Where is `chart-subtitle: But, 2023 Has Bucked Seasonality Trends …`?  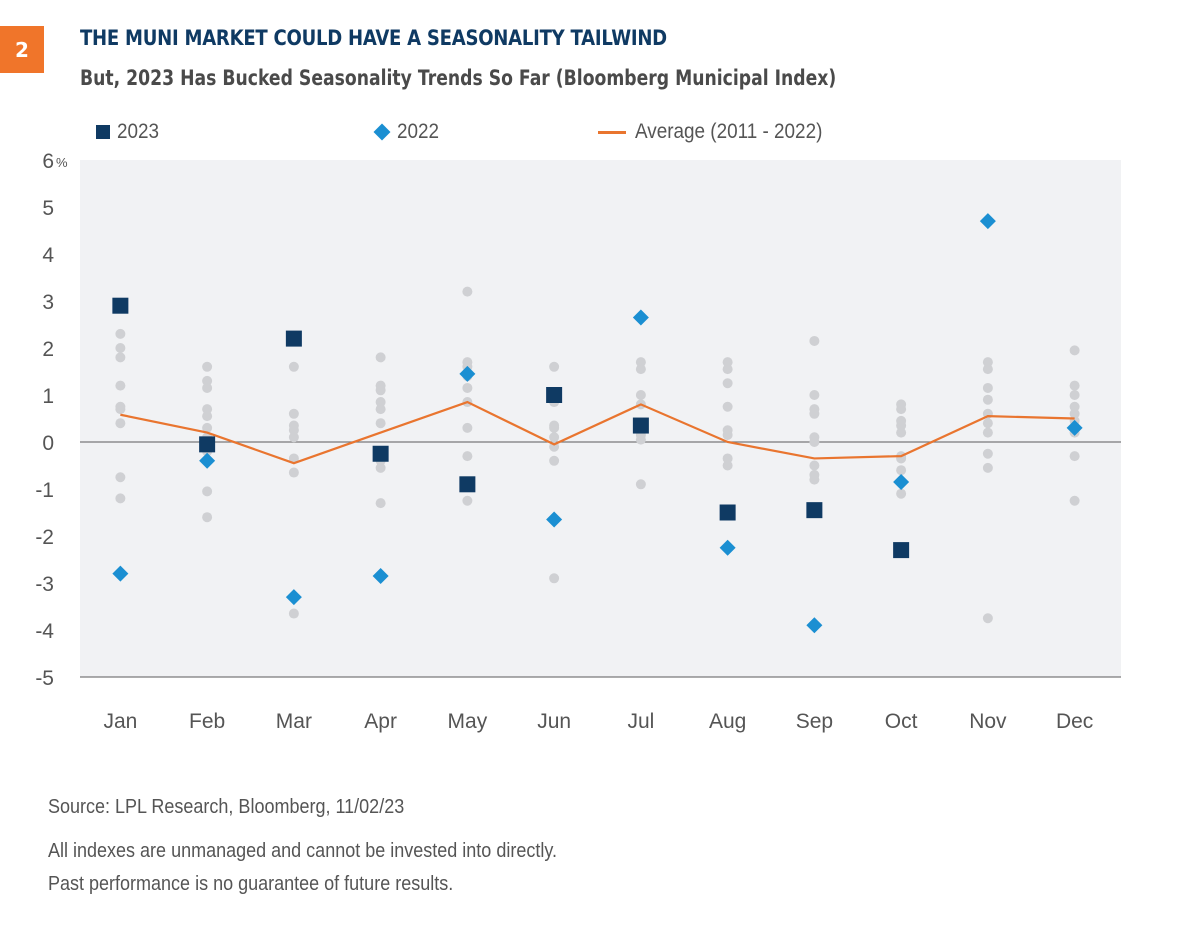 chart-subtitle: But, 2023 Has Bucked Seasonality Trends … is located at coordinates (458, 78).